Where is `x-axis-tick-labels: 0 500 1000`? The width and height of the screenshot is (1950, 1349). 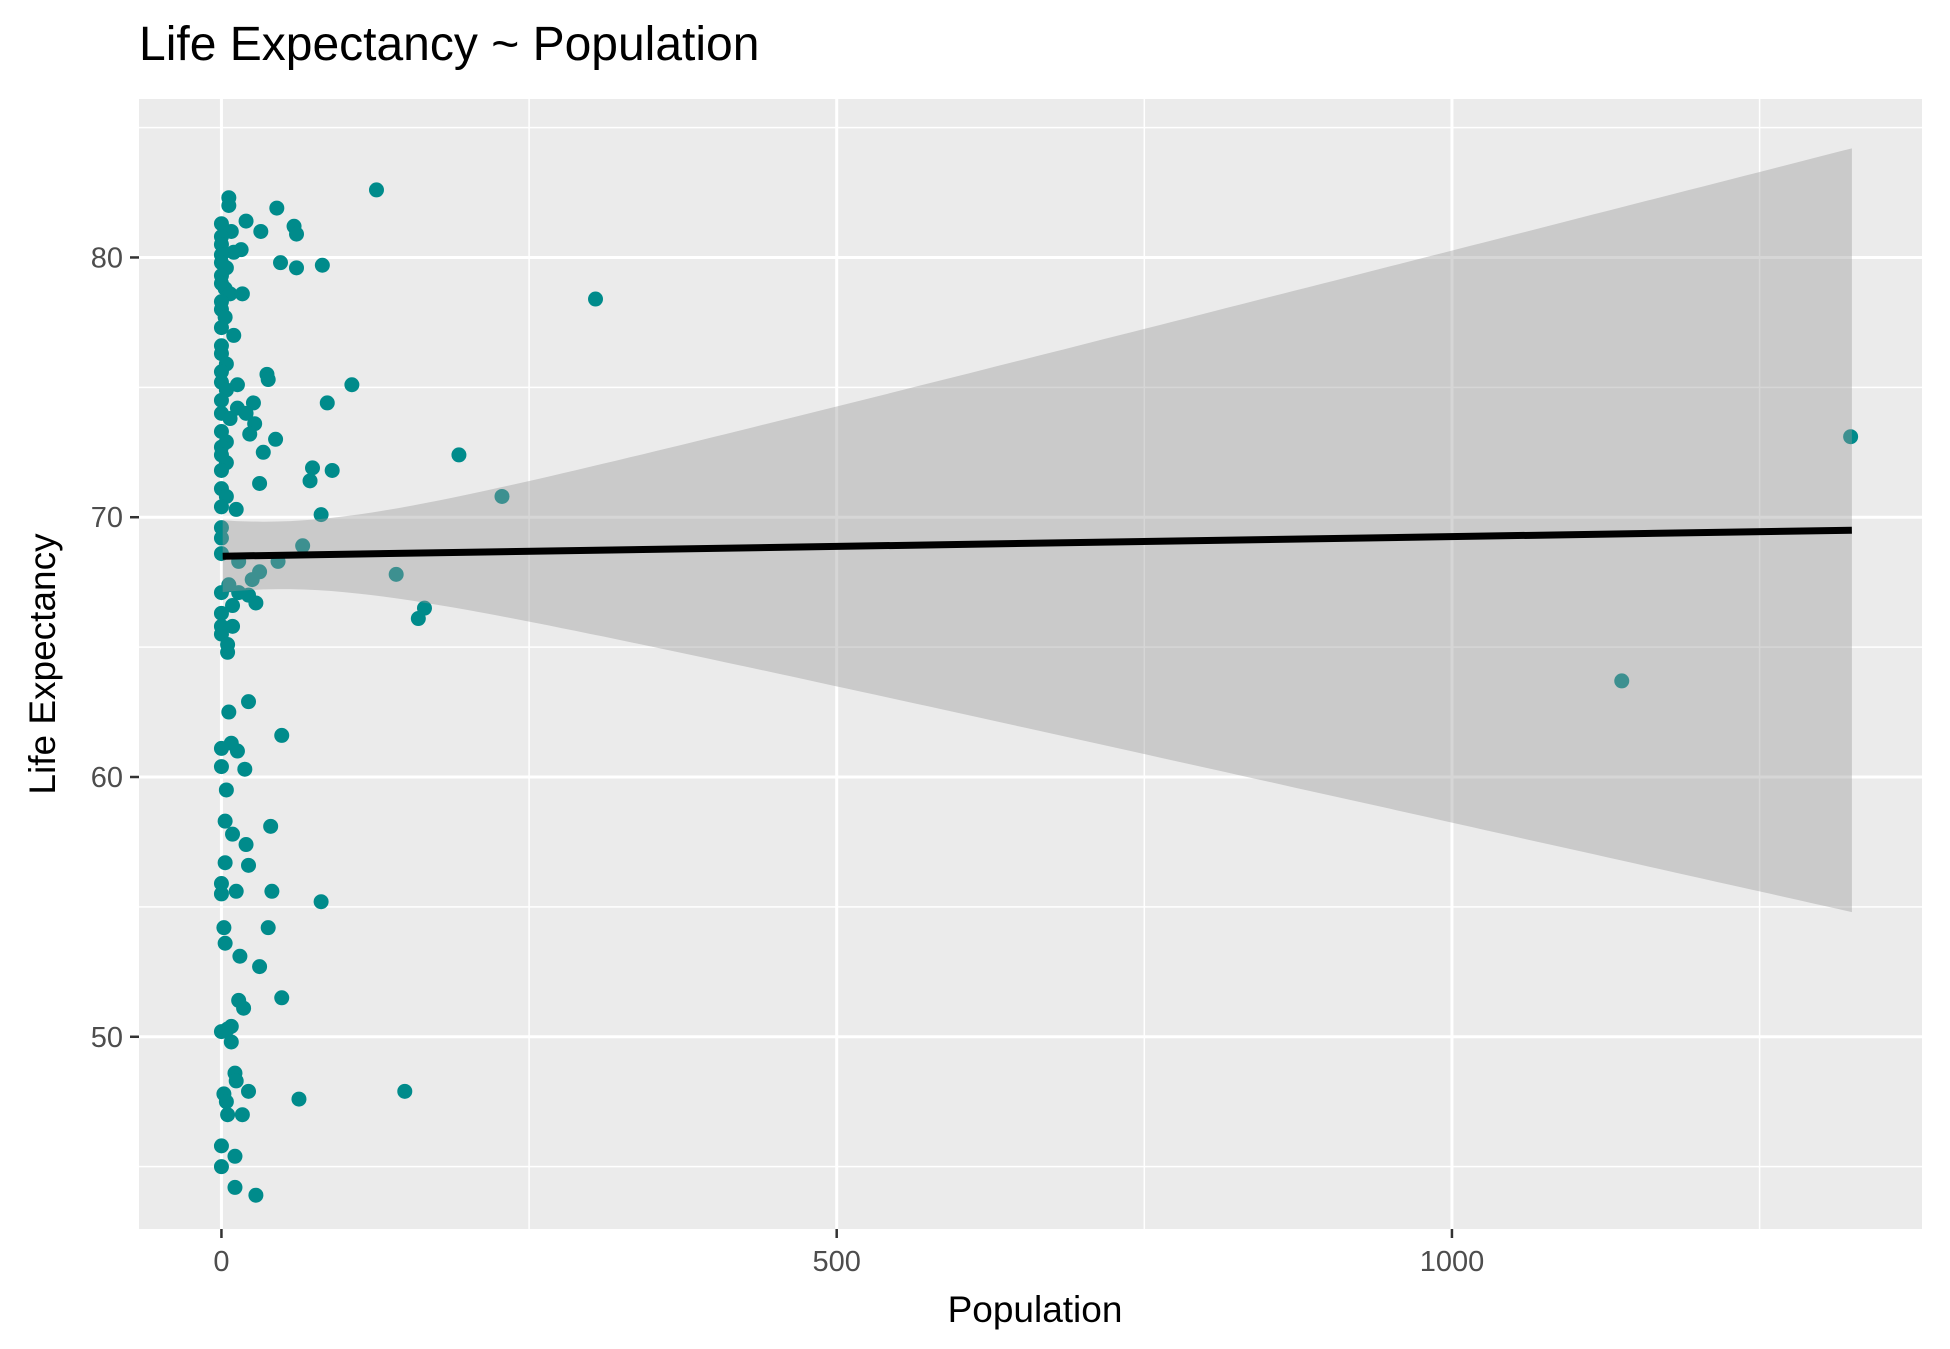 x-axis-tick-labels: 0 500 1000 is located at coordinates (848, 1262).